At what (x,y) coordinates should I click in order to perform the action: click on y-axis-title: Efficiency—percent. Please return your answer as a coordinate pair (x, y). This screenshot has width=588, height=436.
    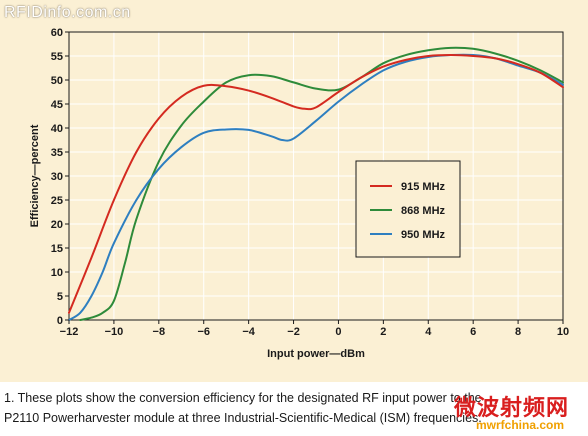
    Looking at the image, I should click on (35, 175).